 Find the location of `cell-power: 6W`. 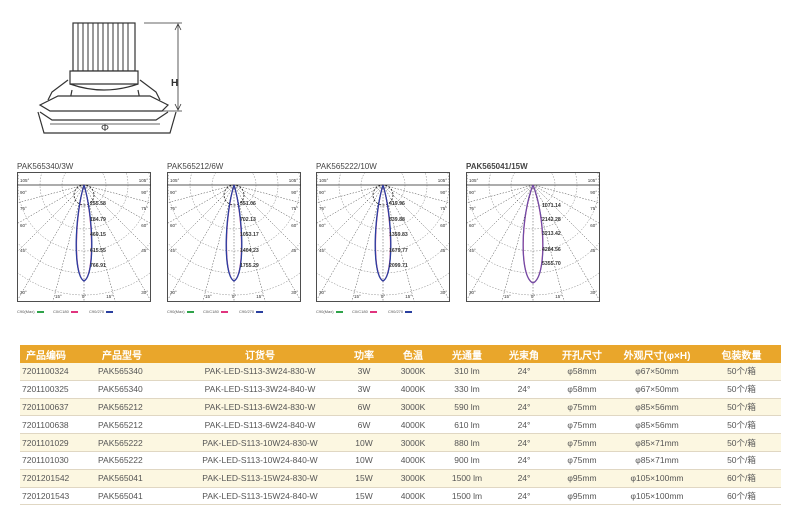

cell-power: 6W is located at coordinates (364, 425).